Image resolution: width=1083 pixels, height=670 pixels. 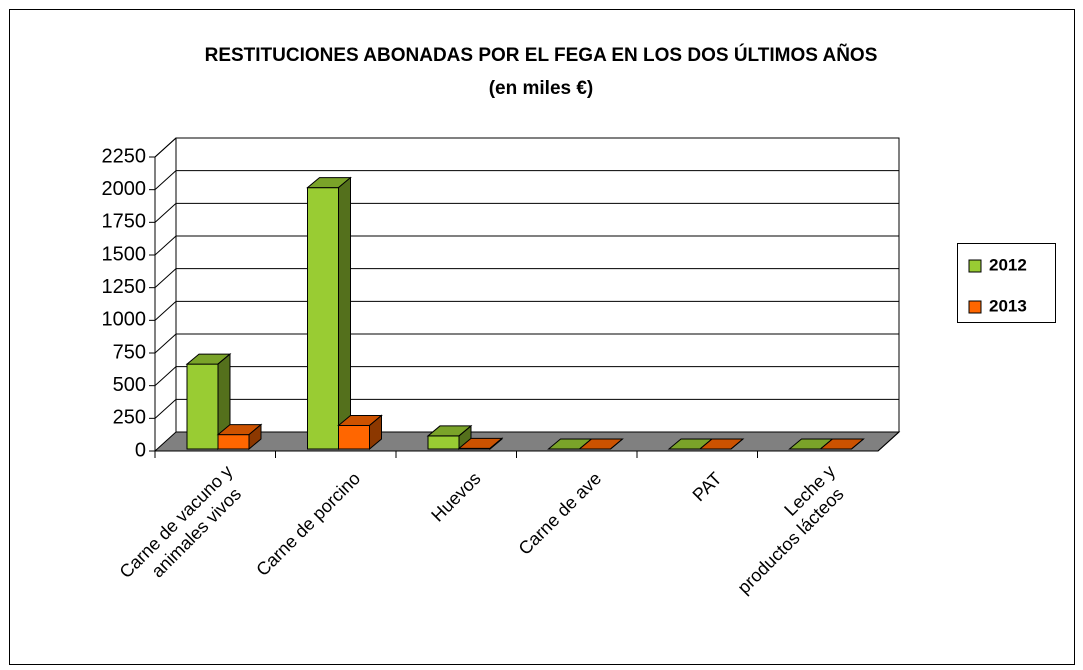 What do you see at coordinates (124, 156) in the screenshot?
I see `y-tick-label: 2250` at bounding box center [124, 156].